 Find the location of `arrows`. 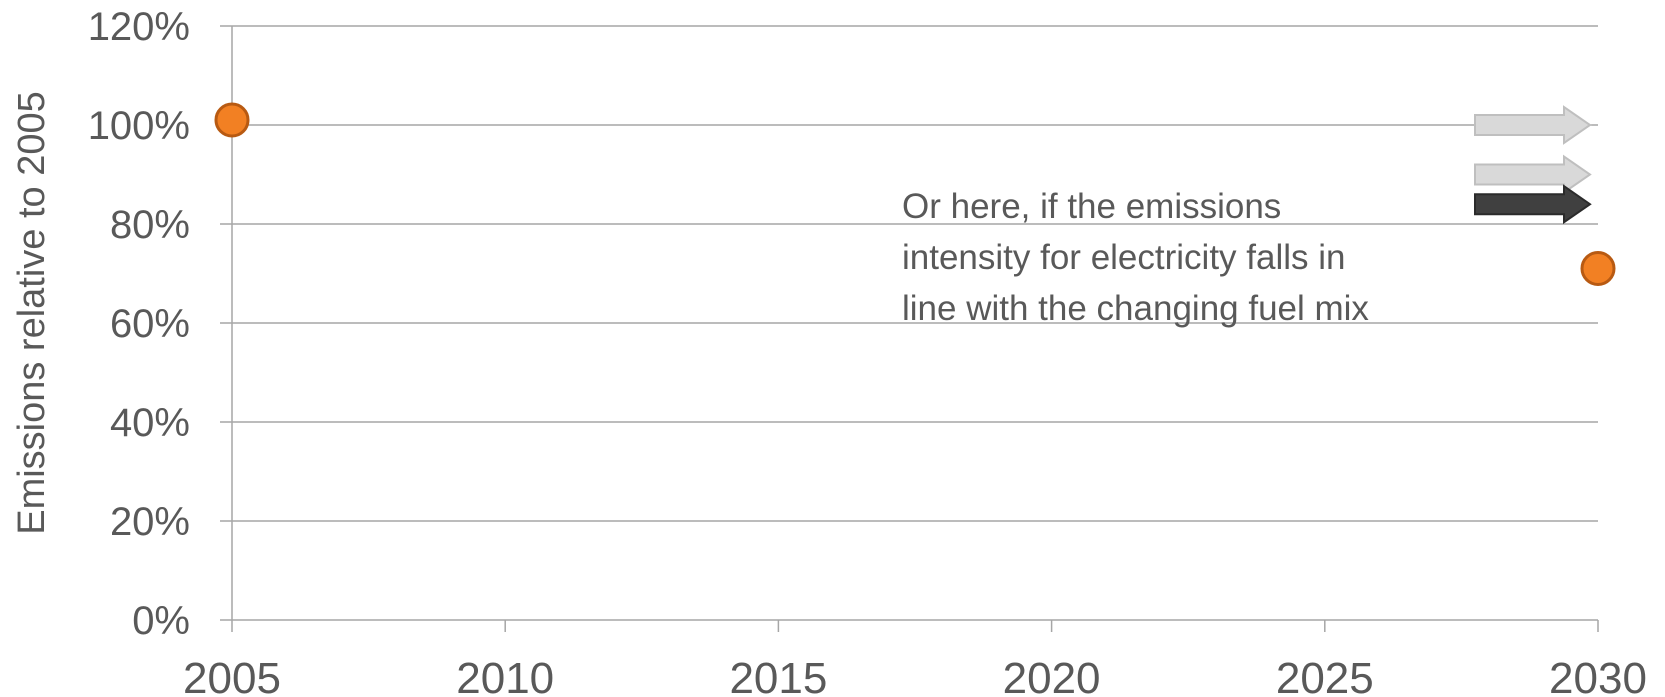

arrows is located at coordinates (1533, 165).